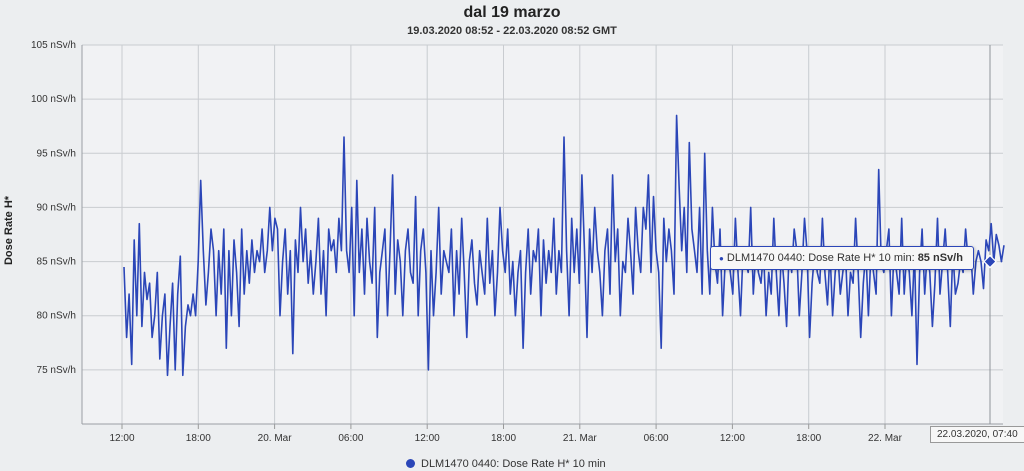 The image size is (1024, 471). Describe the element at coordinates (512, 31) in the screenshot. I see `chart-subtitle: 19.03.2020 08:52 - 22.03.2020 08:52 GMT` at that location.